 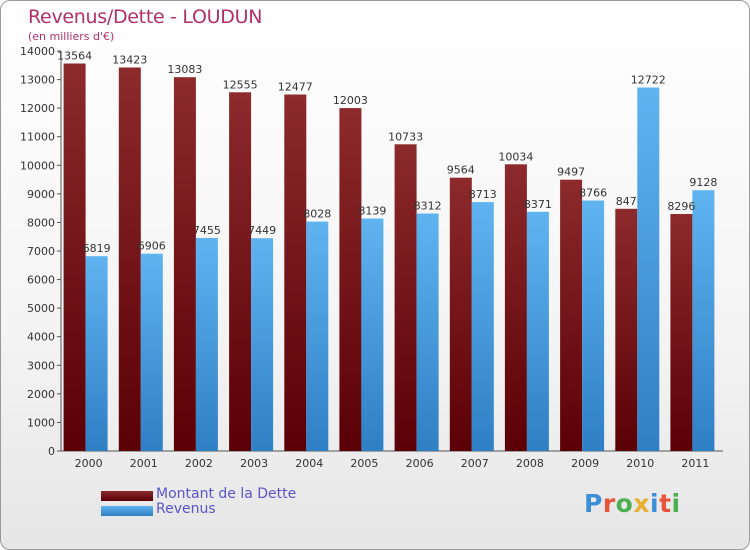 What do you see at coordinates (350, 100) in the screenshot?
I see `data-label-dette: 12003` at bounding box center [350, 100].